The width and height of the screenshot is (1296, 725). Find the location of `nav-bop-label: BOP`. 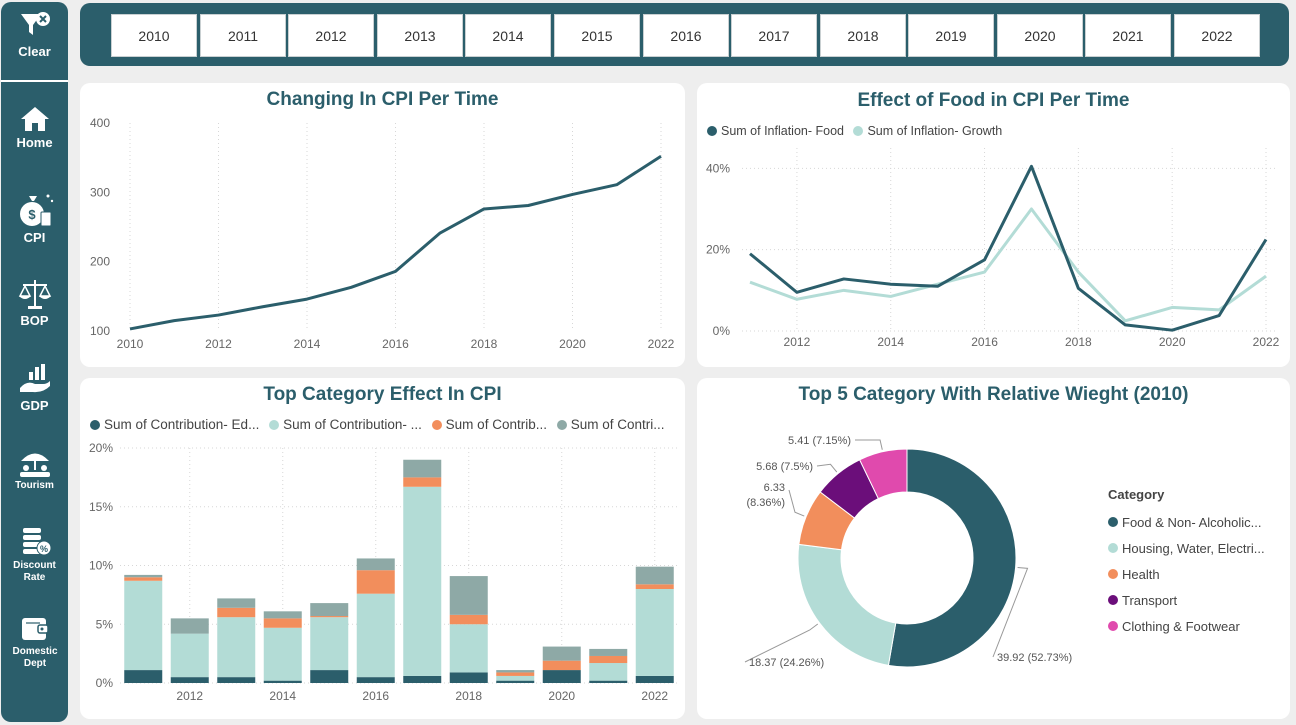

nav-bop-label: BOP is located at coordinates (34, 320).